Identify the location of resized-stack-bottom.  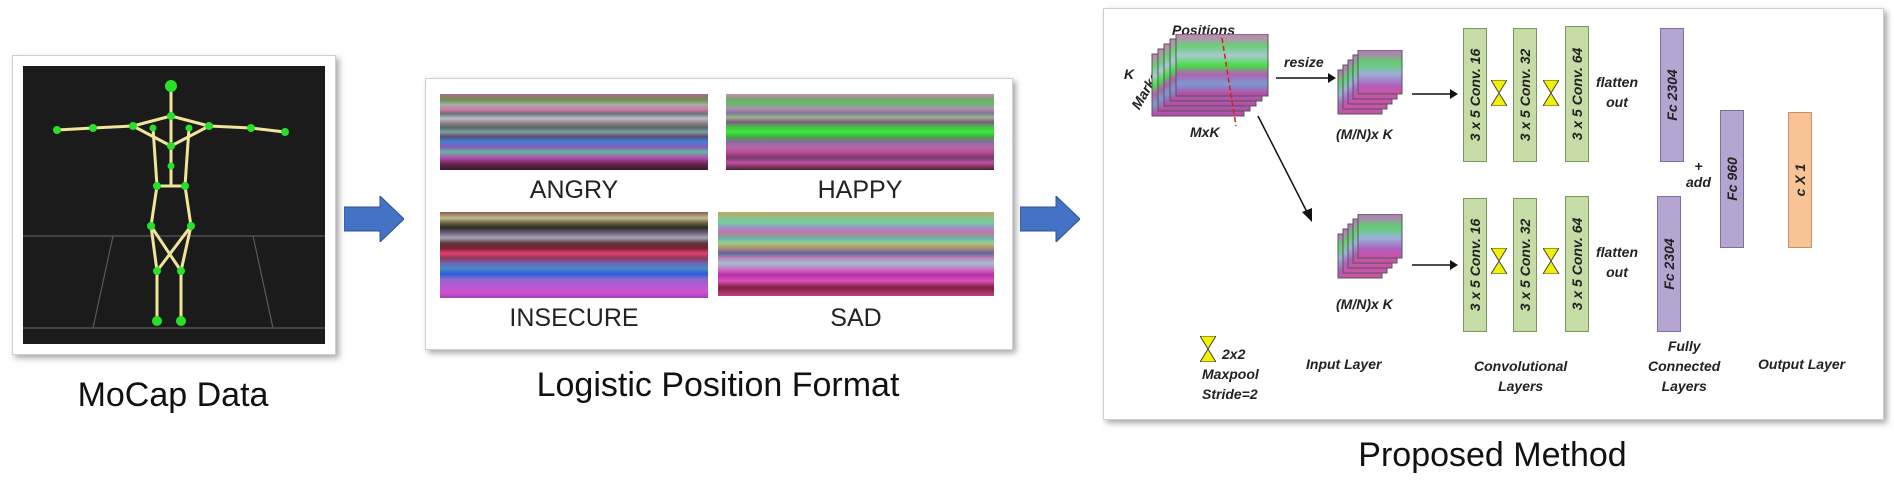
(1370, 246).